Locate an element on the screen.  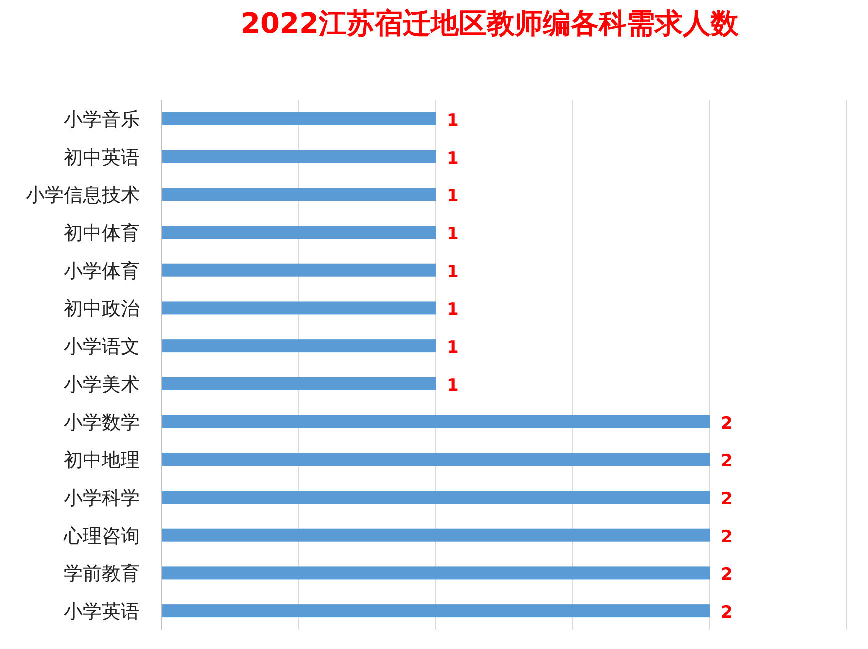
y-tick-label: 初中政治 is located at coordinates (102, 309).